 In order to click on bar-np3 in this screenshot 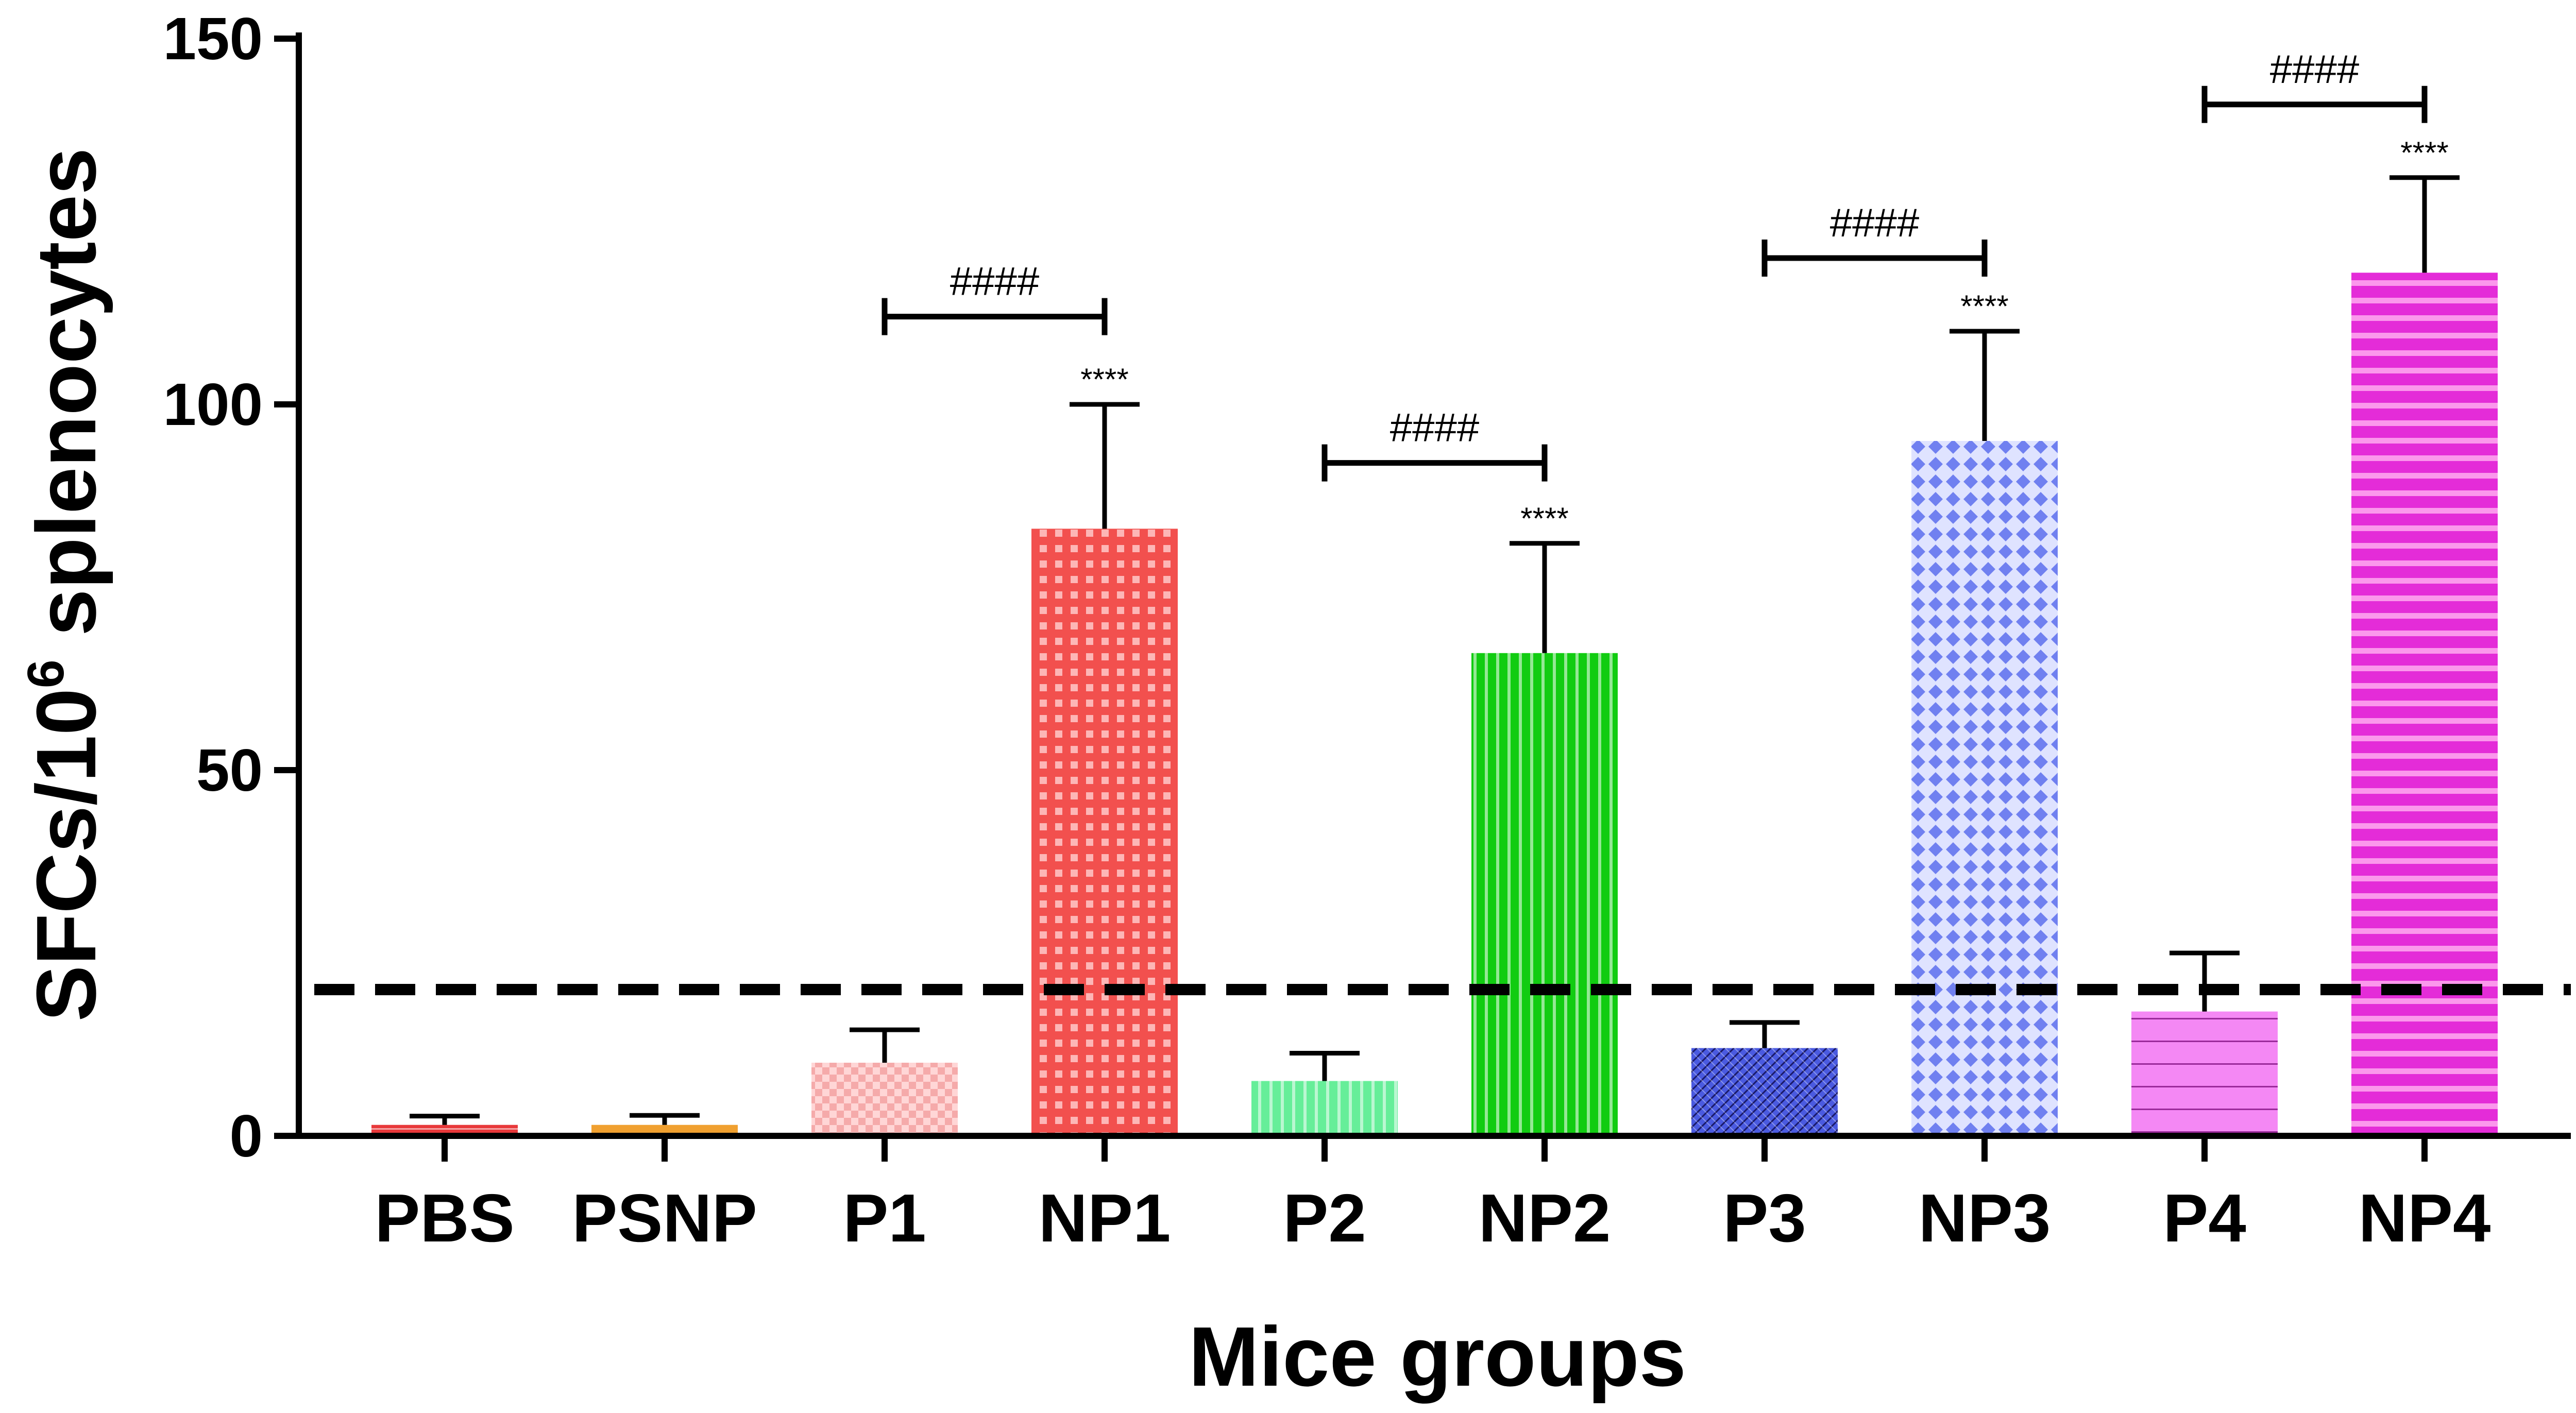, I will do `click(1984, 788)`.